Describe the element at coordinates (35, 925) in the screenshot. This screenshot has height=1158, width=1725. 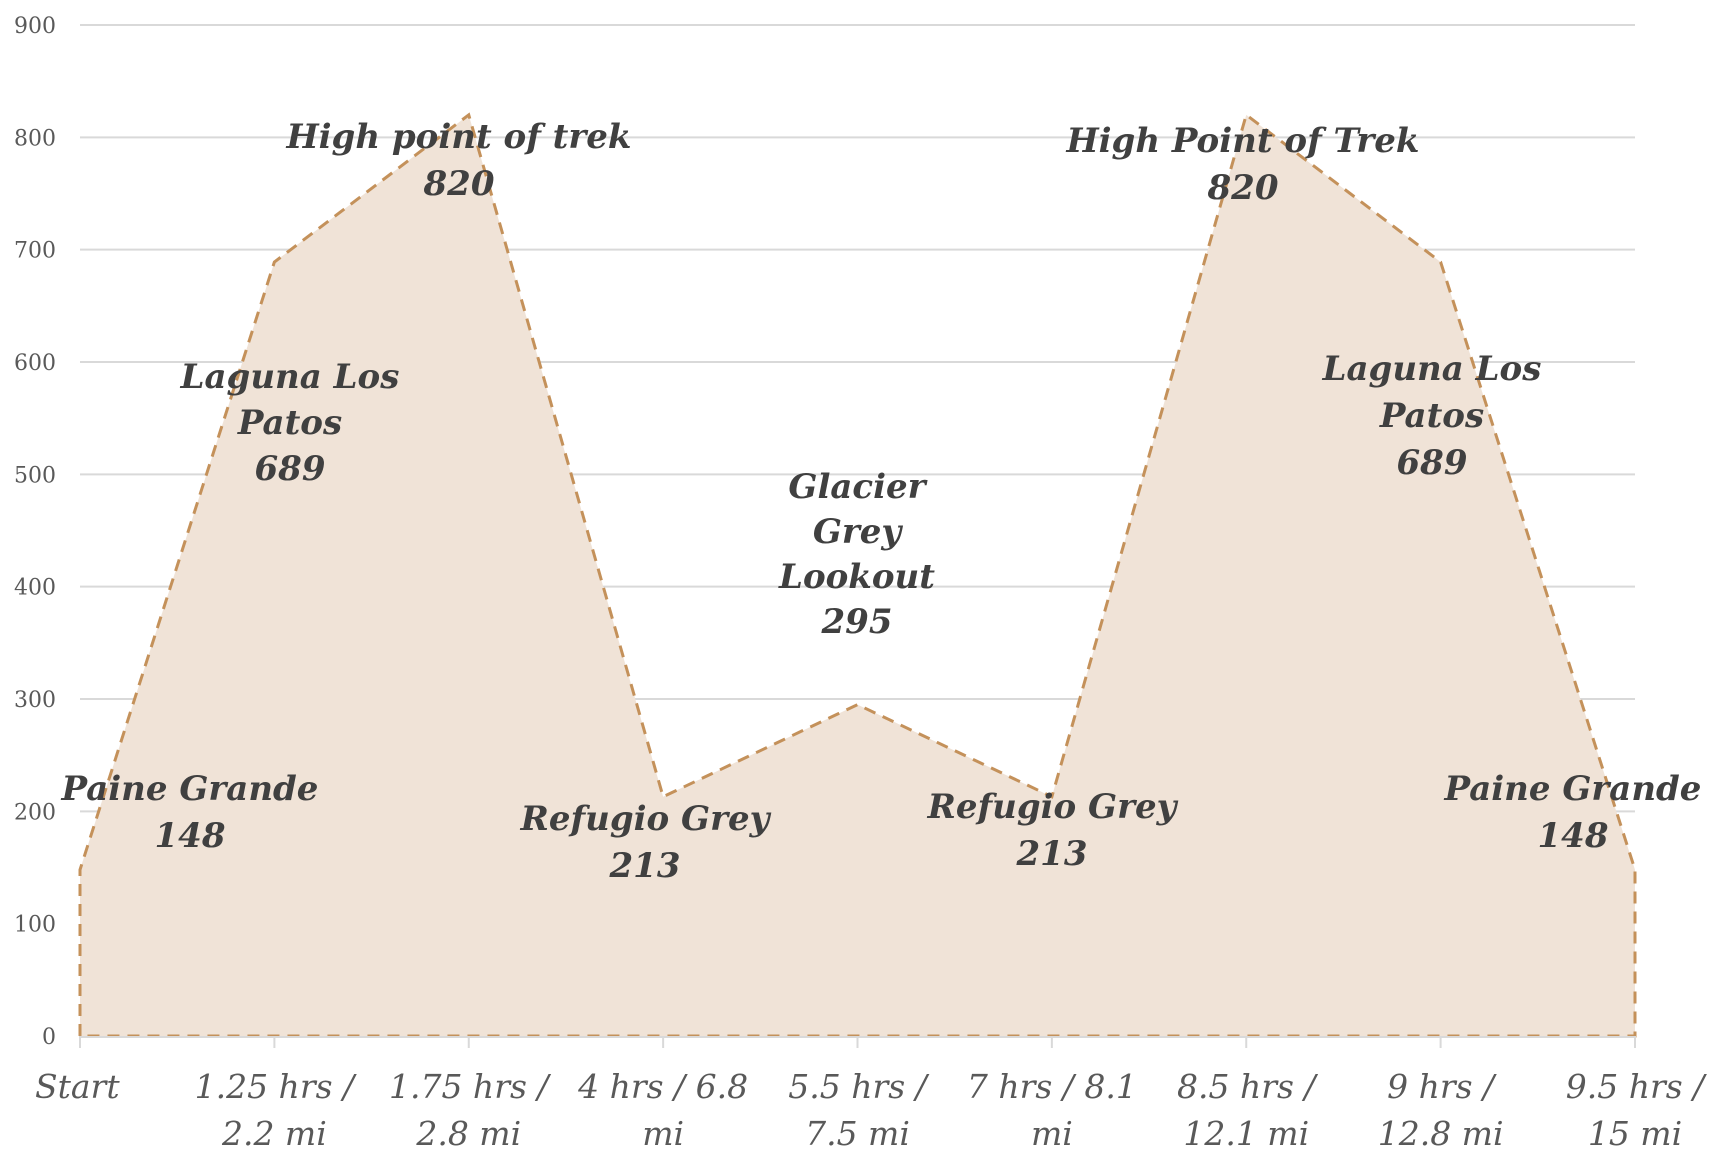
I see `y-tick-label: 100` at that location.